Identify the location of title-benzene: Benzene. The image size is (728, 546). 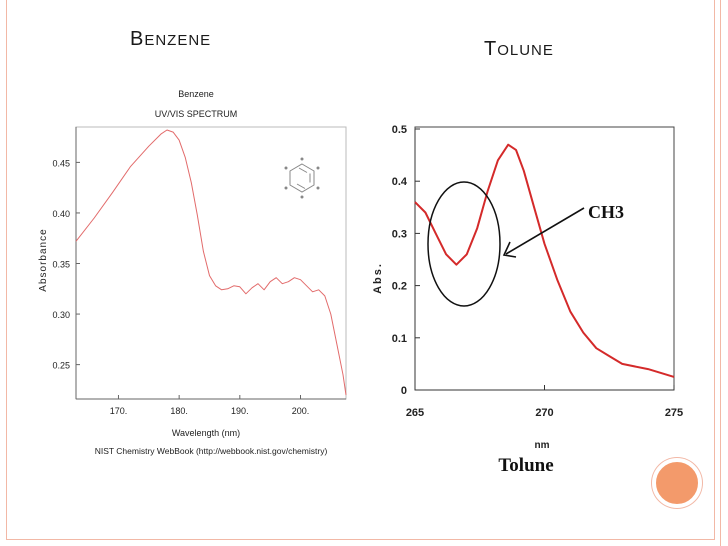
(170, 39).